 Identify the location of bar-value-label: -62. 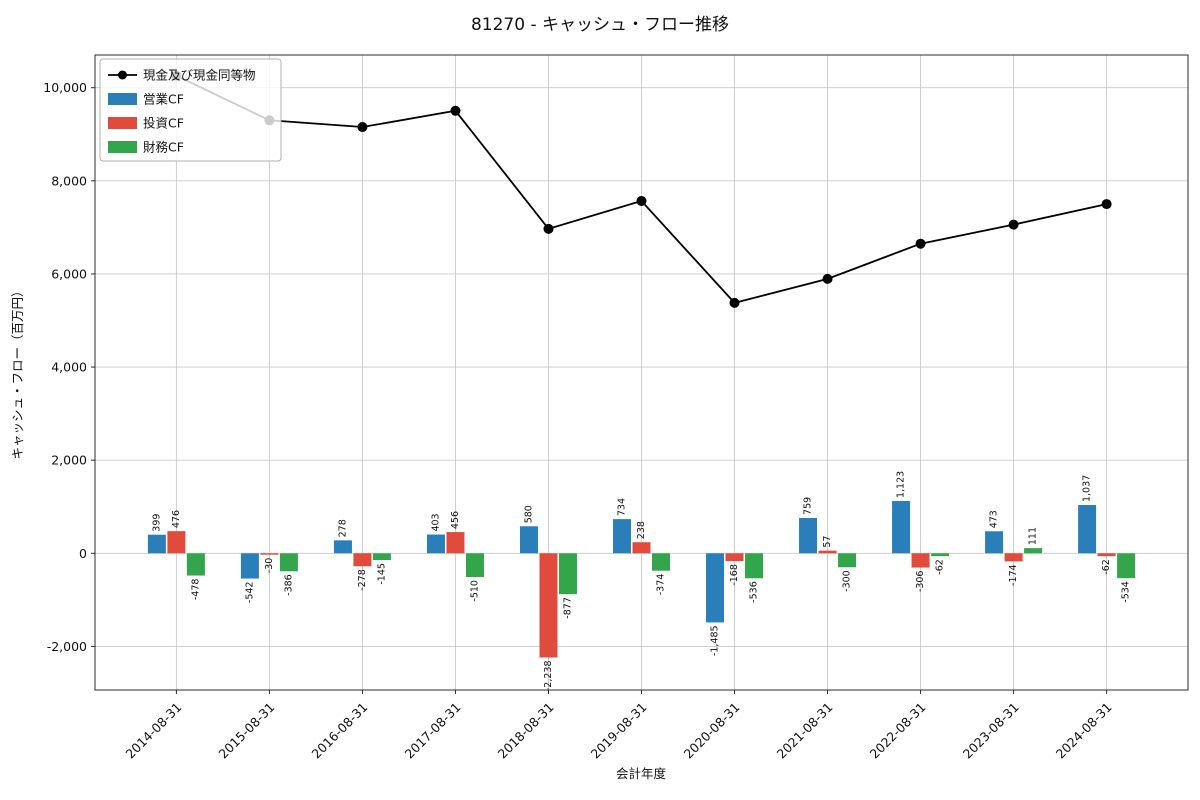
(940, 567).